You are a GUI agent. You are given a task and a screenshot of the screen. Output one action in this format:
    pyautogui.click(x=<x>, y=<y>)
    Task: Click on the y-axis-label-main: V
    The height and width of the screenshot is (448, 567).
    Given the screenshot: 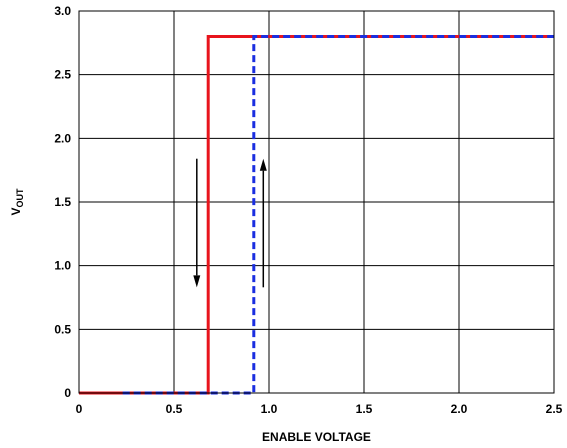 What is the action you would take?
    pyautogui.click(x=16, y=211)
    